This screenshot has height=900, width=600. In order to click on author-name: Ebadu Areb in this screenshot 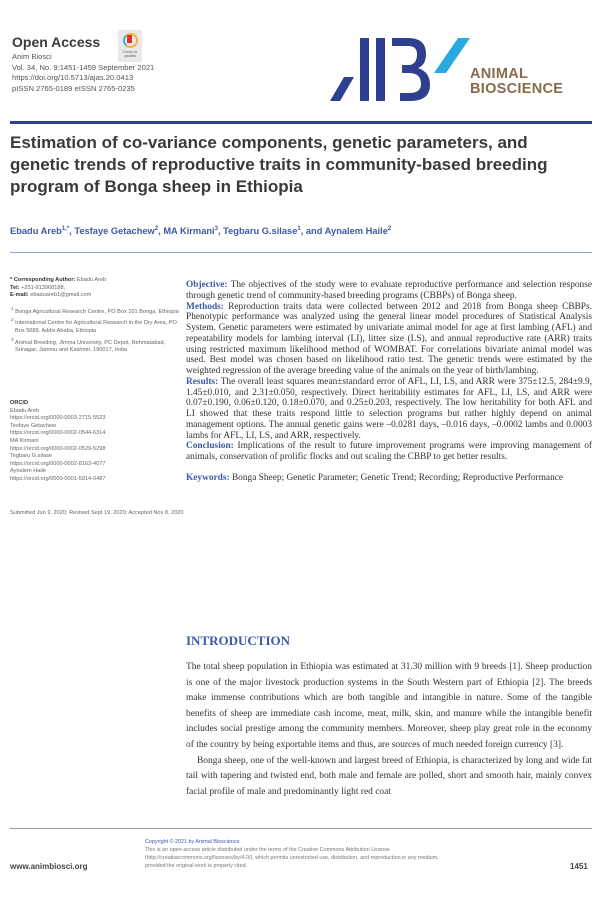, I will do `click(36, 231)`.